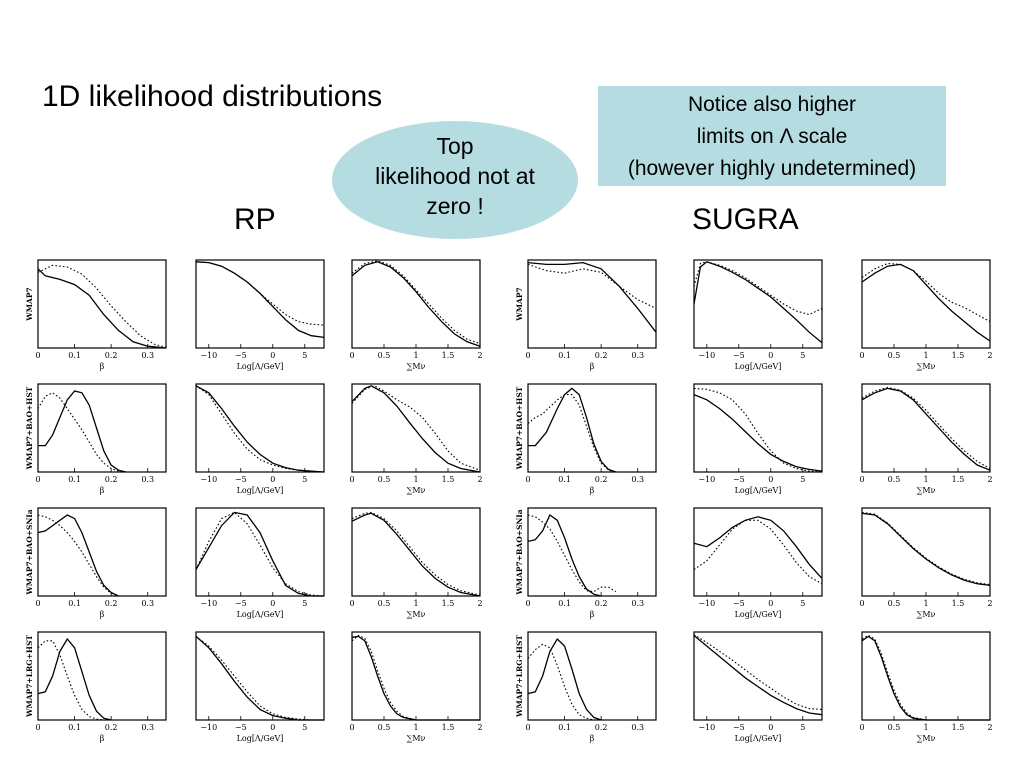 This screenshot has width=1024, height=768. Describe the element at coordinates (772, 136) in the screenshot. I see `notice-line-2: limits on Λ scale` at that location.